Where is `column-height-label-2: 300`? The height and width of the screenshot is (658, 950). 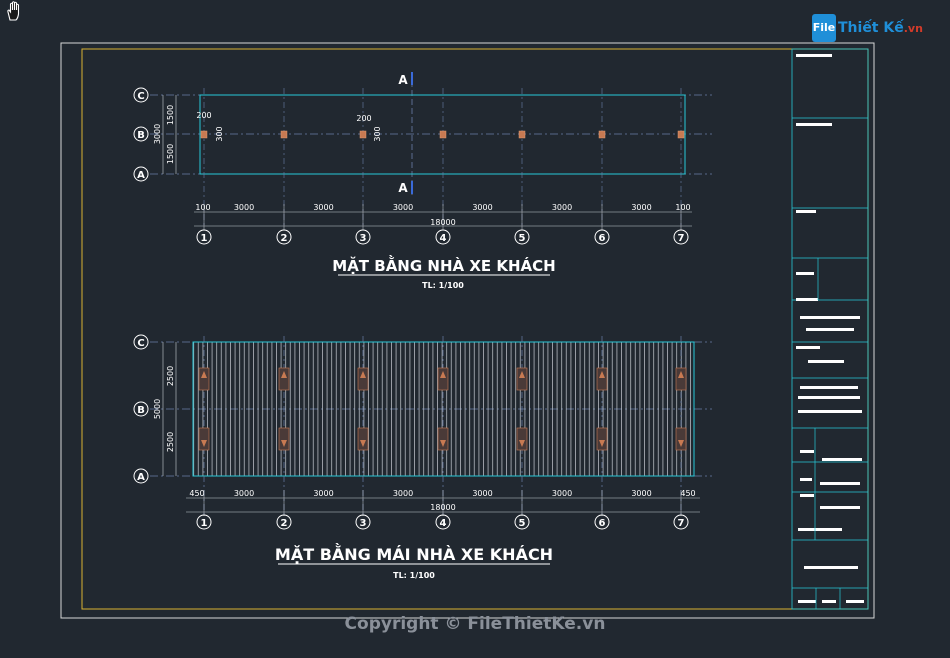 column-height-label-2: 300 is located at coordinates (377, 133).